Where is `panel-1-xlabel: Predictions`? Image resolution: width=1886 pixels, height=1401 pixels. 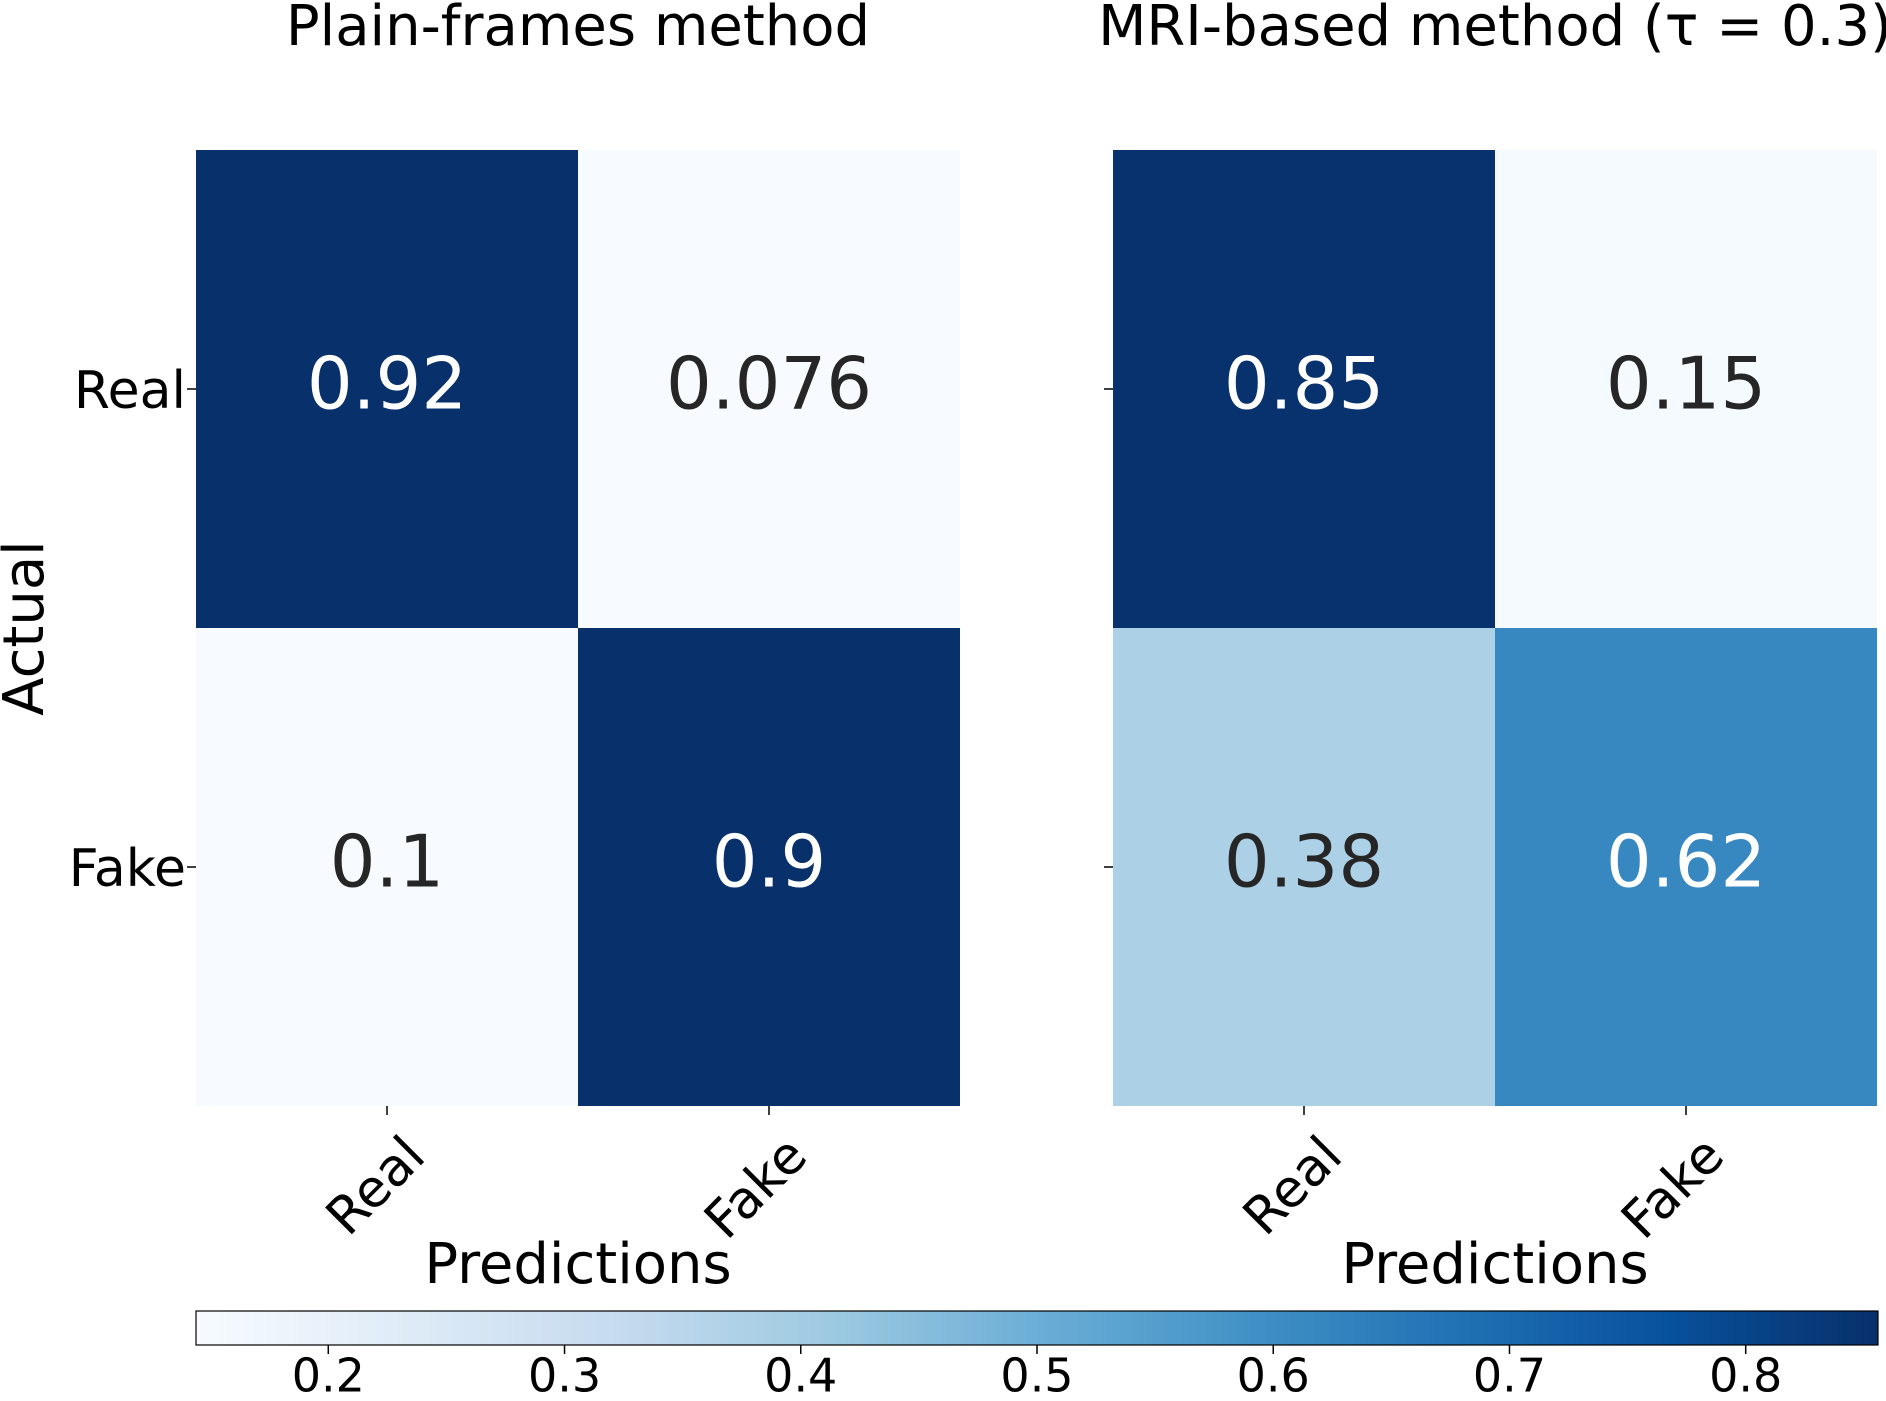 panel-1-xlabel: Predictions is located at coordinates (577, 1264).